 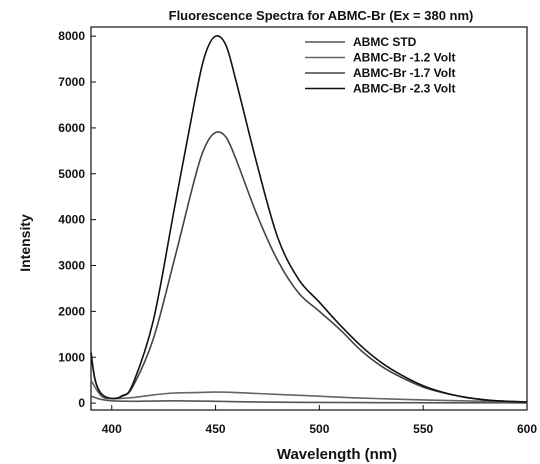 I want to click on series-line-abmc-br-1-2-volt, so click(x=309, y=391).